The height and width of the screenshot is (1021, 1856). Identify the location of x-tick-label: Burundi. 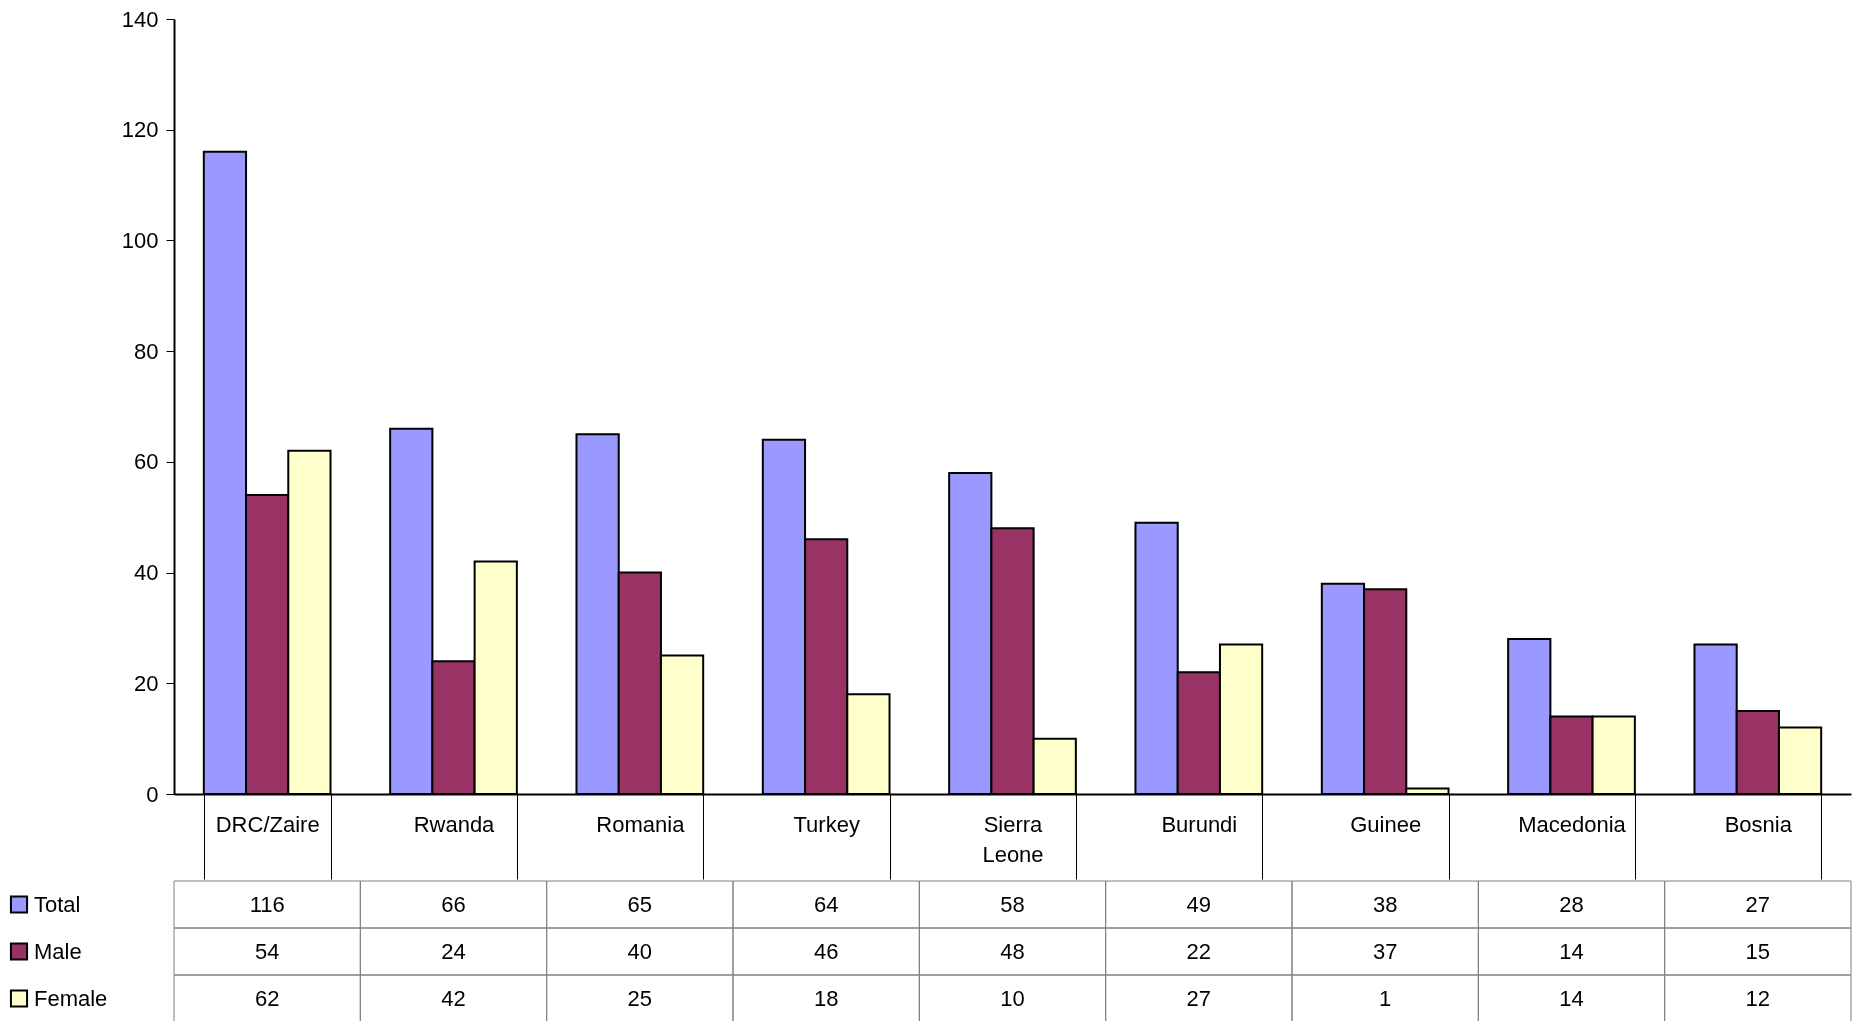
(1199, 824).